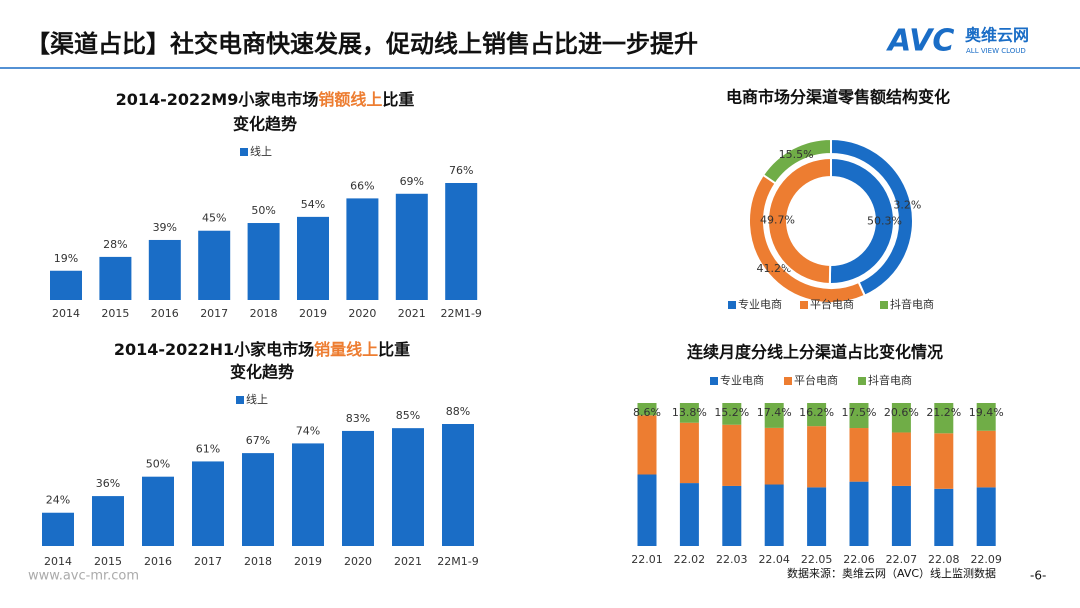 The width and height of the screenshot is (1080, 608). What do you see at coordinates (358, 561) in the screenshot?
I see `x-tick-label: 2020` at bounding box center [358, 561].